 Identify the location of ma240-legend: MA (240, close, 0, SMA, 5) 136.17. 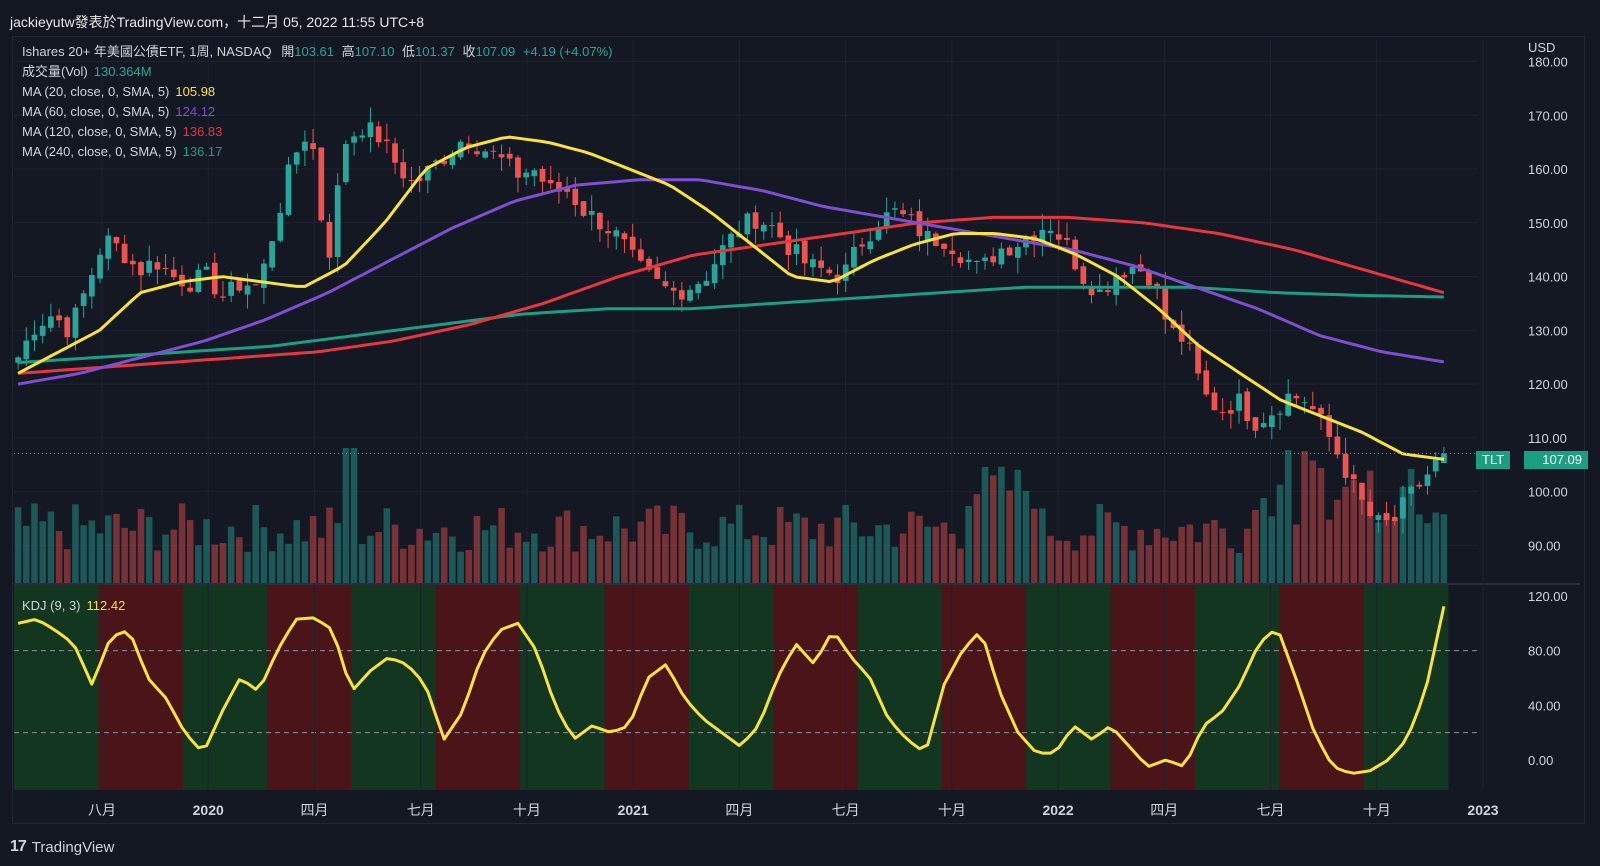
(122, 152).